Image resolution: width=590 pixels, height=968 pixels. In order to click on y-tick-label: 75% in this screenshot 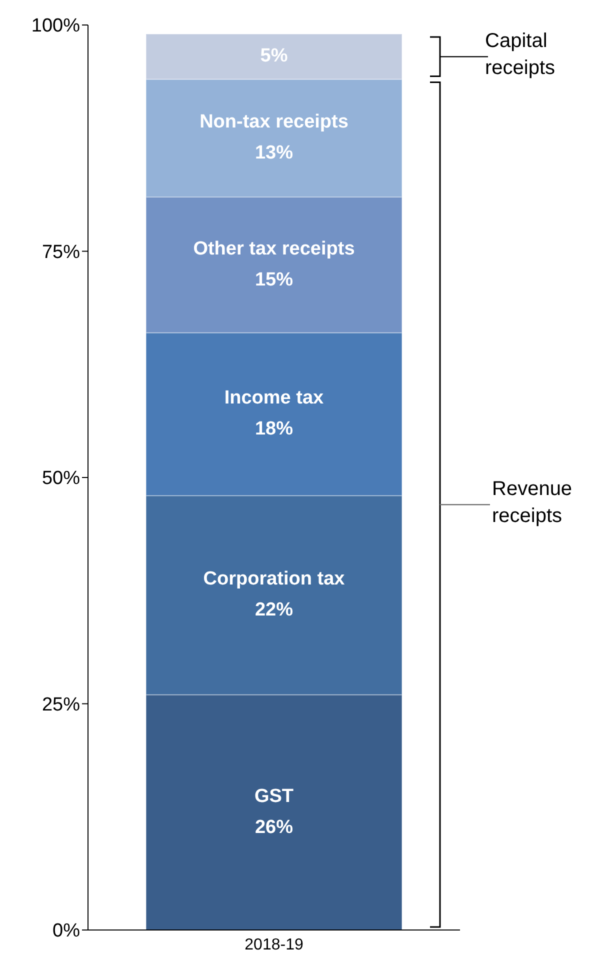, I will do `click(61, 252)`.